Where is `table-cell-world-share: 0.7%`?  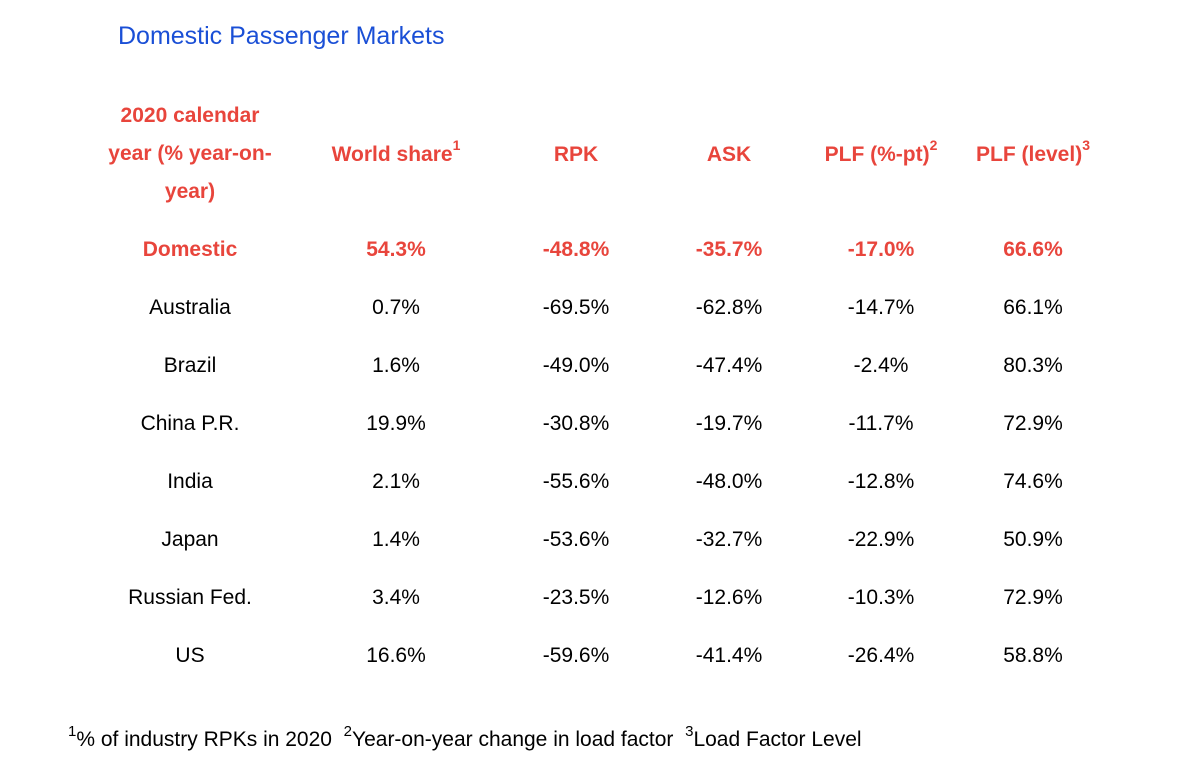
table-cell-world-share: 0.7% is located at coordinates (396, 307).